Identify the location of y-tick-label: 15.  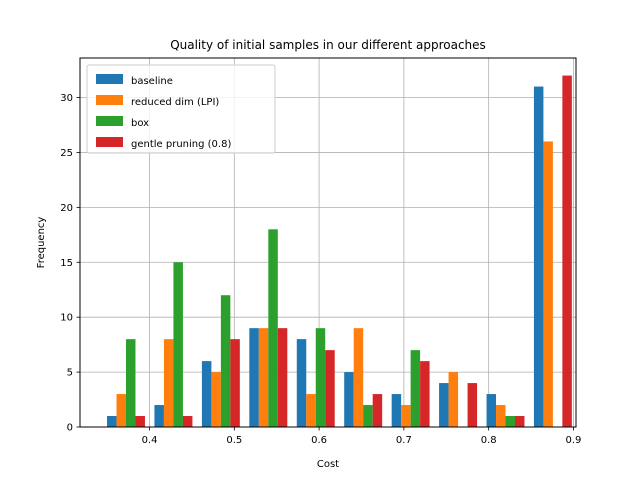
(66, 263).